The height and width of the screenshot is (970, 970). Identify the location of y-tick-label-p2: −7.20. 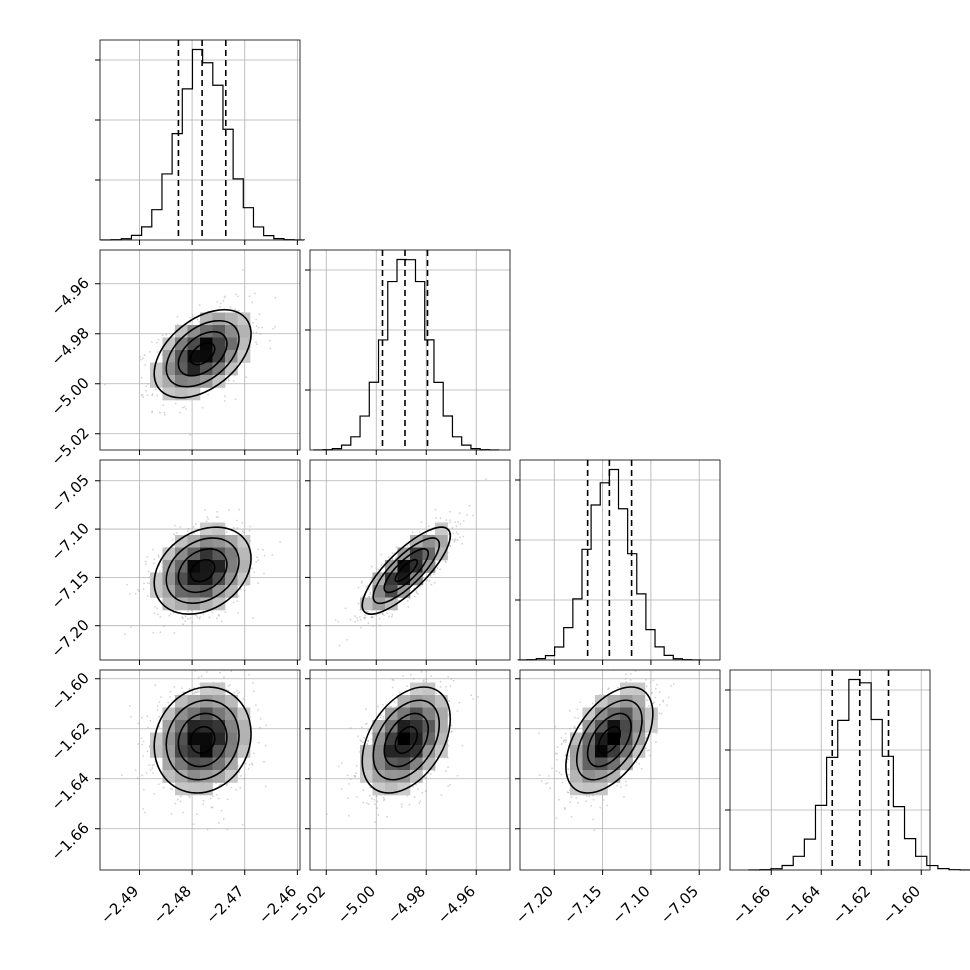
(70, 638).